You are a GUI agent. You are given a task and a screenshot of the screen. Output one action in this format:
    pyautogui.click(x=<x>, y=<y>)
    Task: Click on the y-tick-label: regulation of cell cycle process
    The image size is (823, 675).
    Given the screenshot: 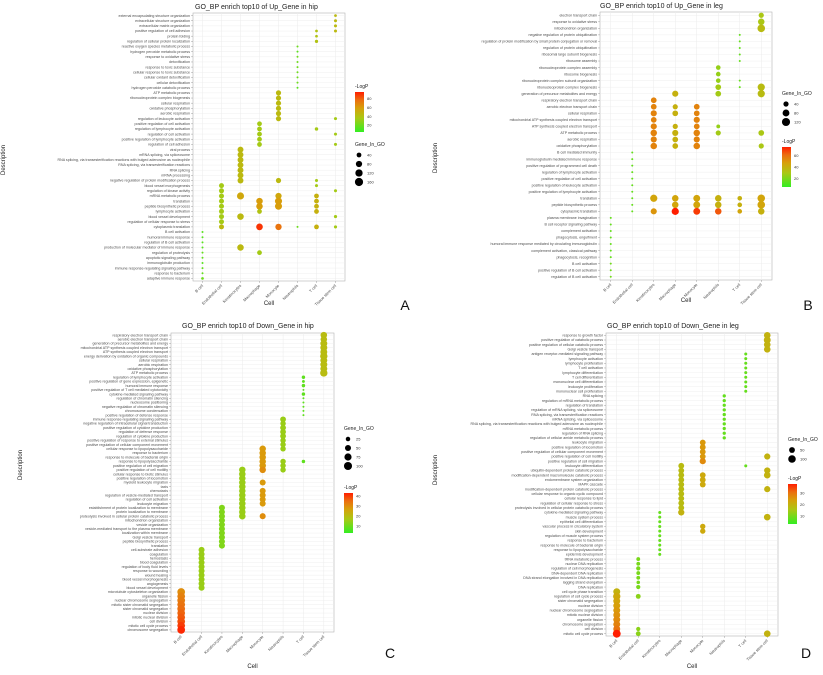 What is the action you would take?
    pyautogui.click(x=578, y=597)
    